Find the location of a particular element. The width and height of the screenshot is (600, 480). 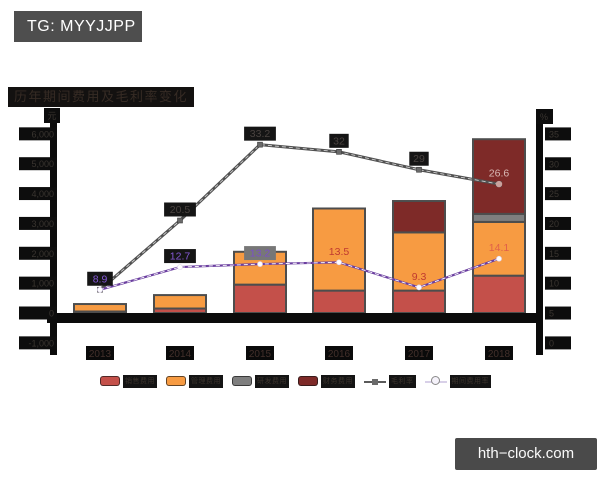

line-endpoint-dot is located at coordinates (499, 184).